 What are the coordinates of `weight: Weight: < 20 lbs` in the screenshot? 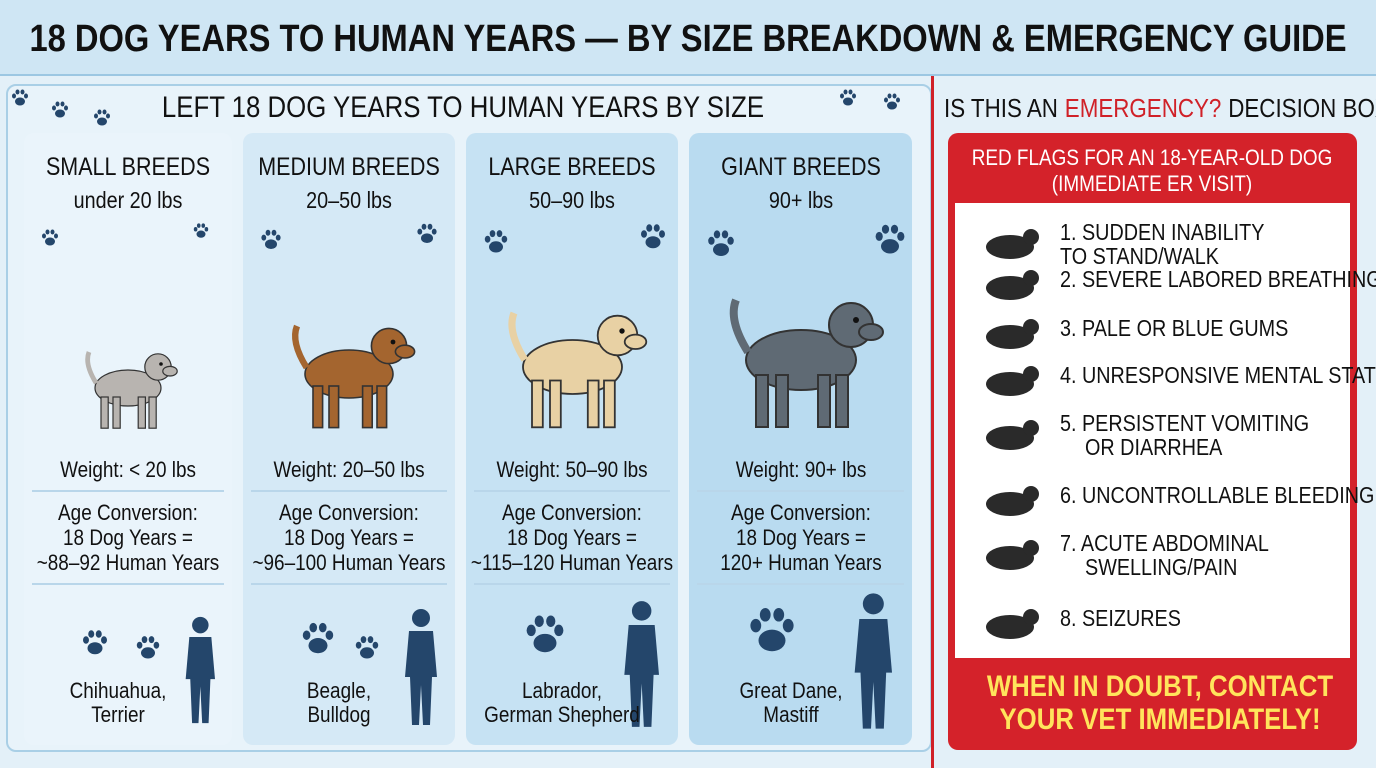 It's located at (128, 469).